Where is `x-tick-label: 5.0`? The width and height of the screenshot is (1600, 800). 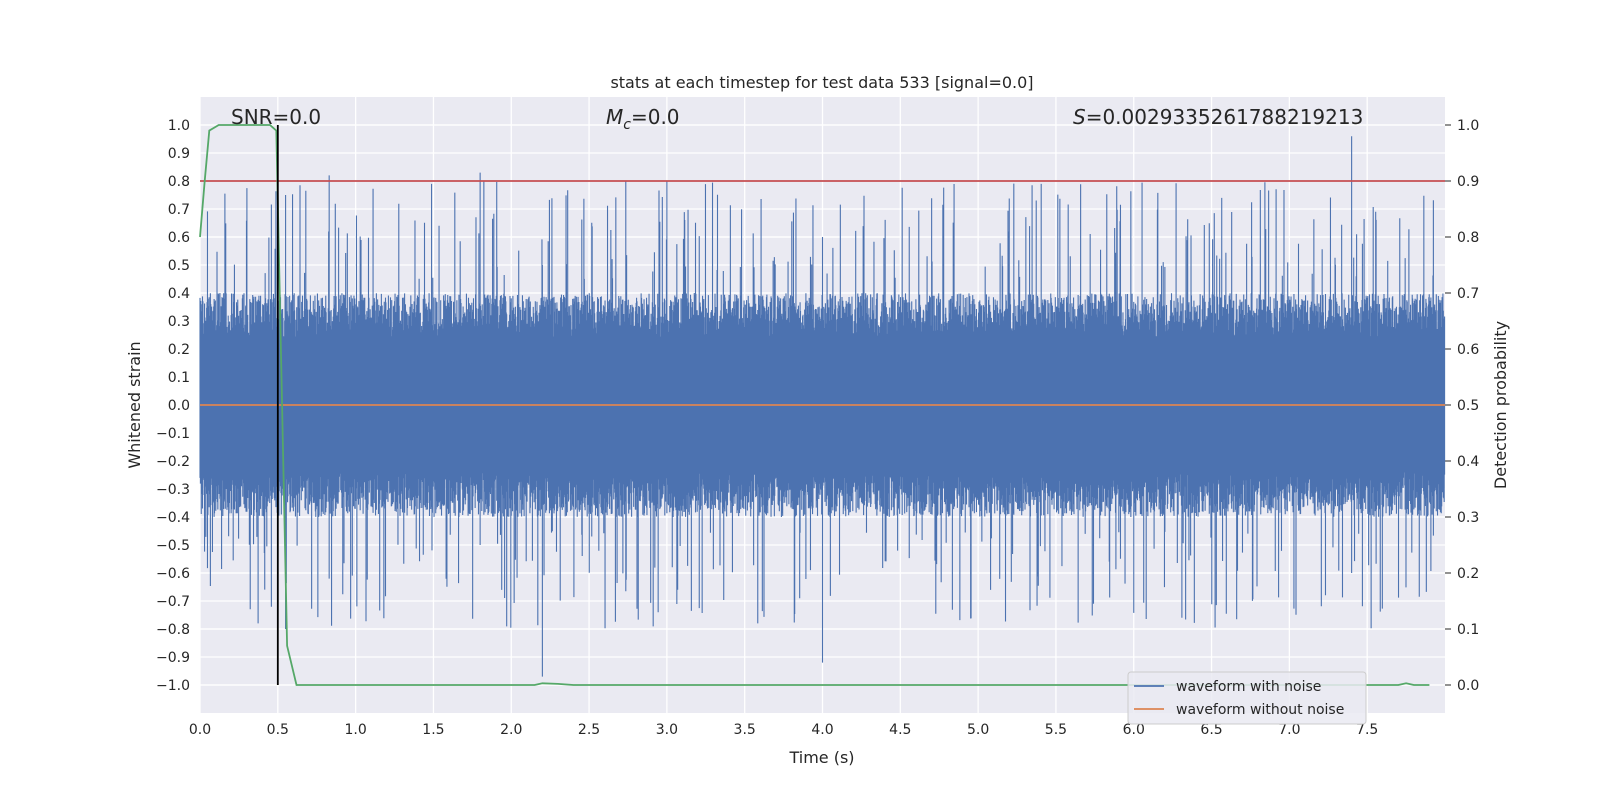 x-tick-label: 5.0 is located at coordinates (978, 730).